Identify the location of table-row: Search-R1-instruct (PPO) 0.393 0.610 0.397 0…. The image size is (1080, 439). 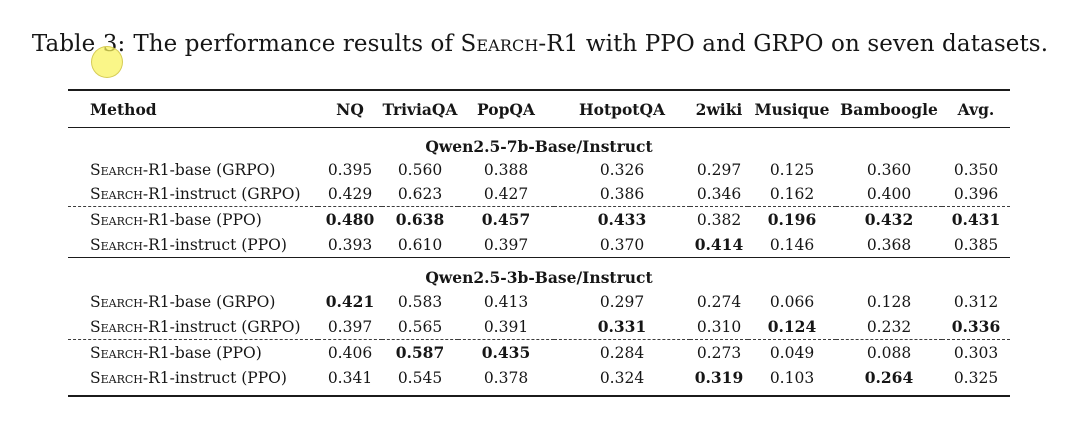
(539, 245).